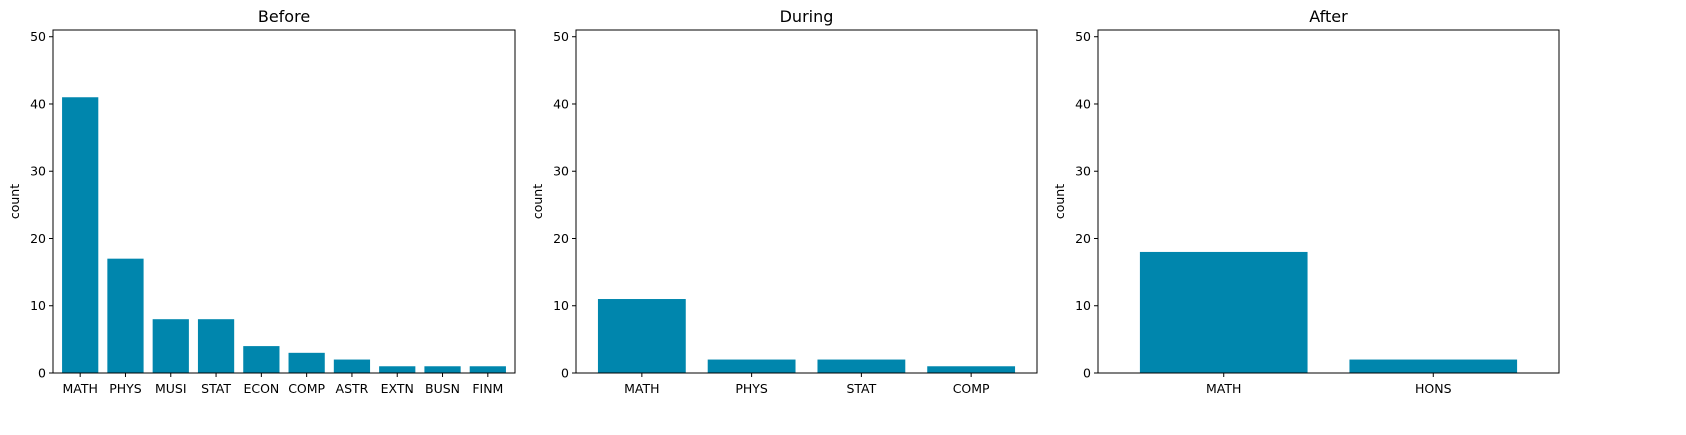  Describe the element at coordinates (352, 388) in the screenshot. I see `x-tick-label: ASTR` at that location.